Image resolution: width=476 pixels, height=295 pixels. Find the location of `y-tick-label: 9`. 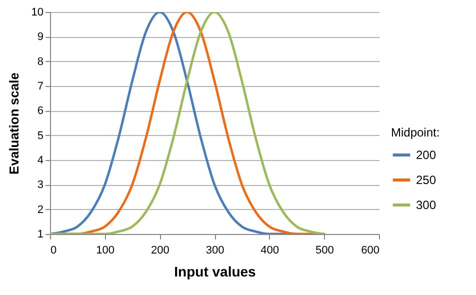

y-tick-label: 9 is located at coordinates (40, 37).